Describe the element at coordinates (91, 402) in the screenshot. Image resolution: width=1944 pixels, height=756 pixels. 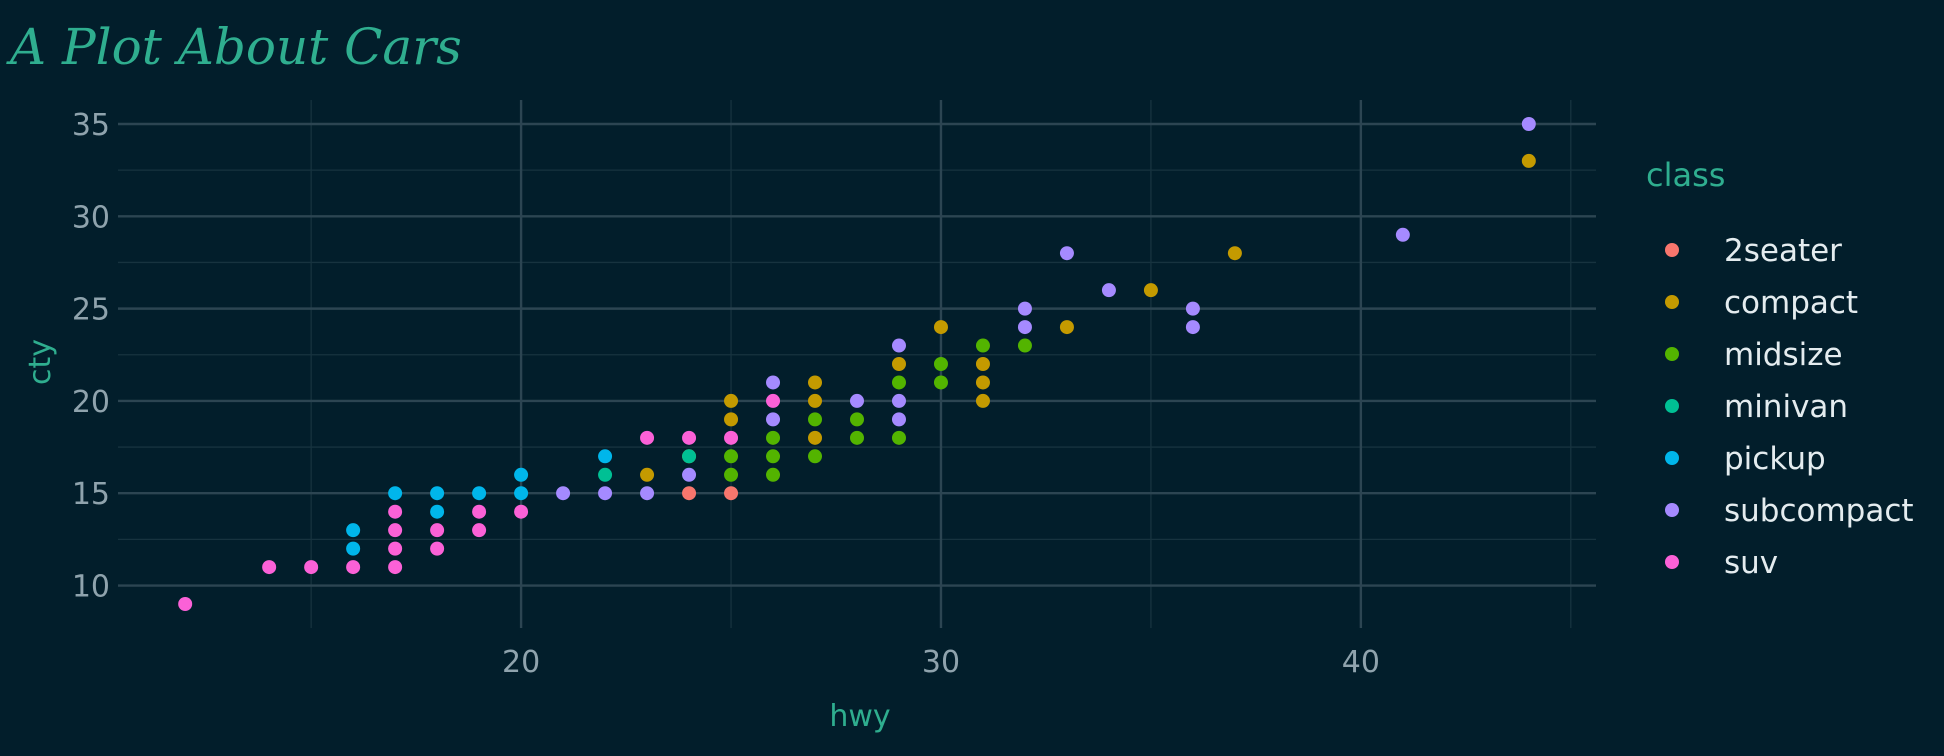
I see `y-tick-label: 20` at that location.